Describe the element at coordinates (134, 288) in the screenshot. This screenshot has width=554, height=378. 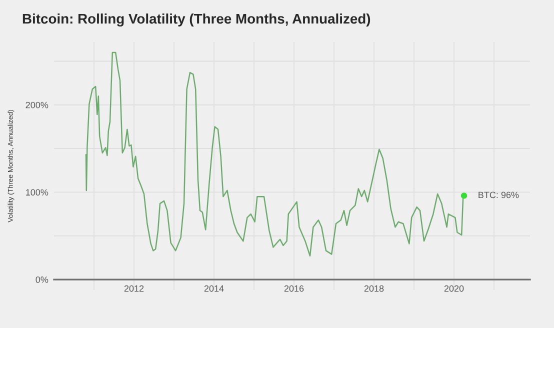
I see `x-tick-label: 2012` at that location.